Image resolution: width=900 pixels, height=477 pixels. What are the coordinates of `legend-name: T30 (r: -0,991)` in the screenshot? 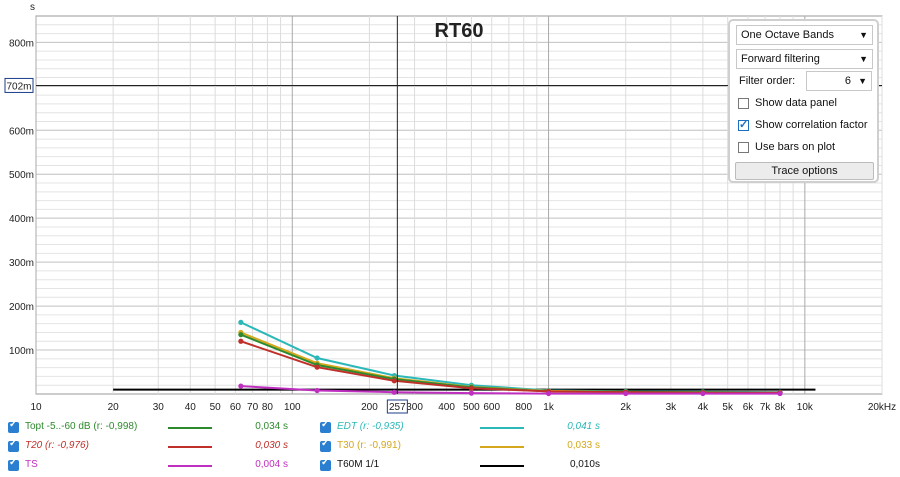 It's located at (369, 445).